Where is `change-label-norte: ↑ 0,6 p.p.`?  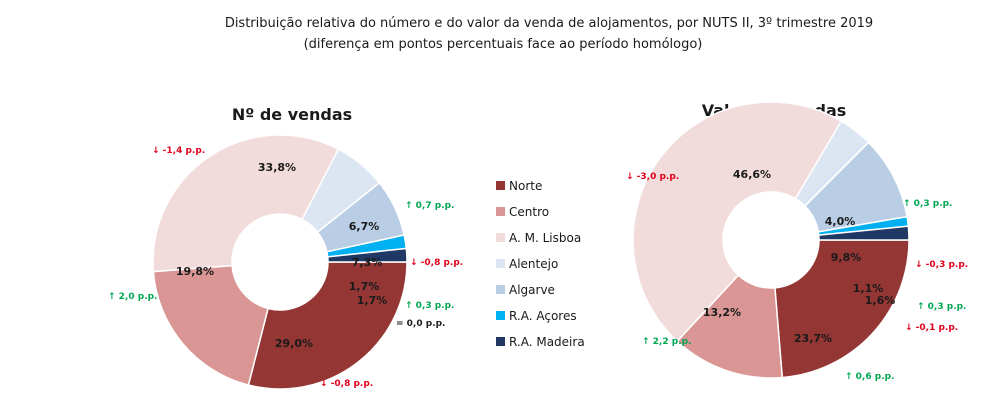 change-label-norte: ↑ 0,6 p.p. is located at coordinates (869, 377).